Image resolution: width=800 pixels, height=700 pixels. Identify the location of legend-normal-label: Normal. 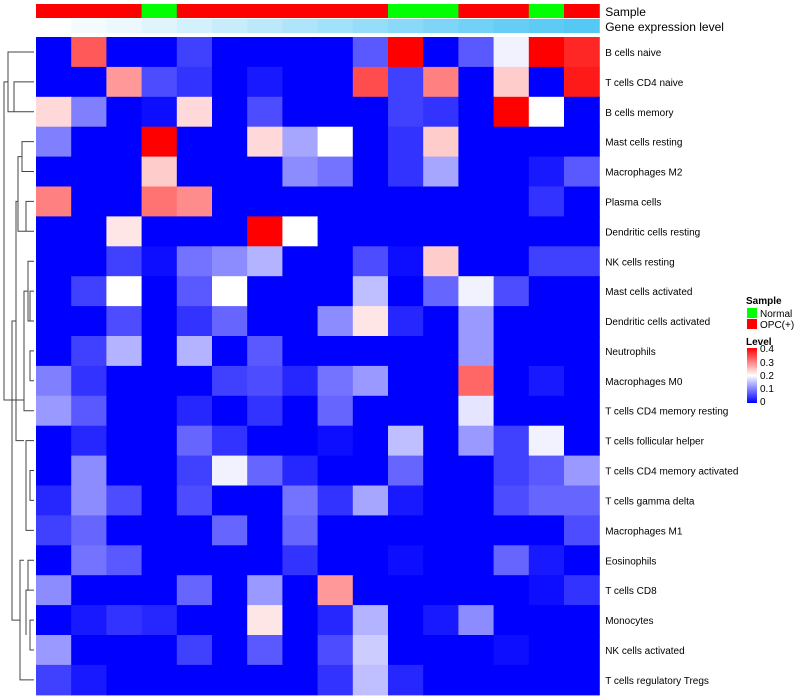
(776, 314).